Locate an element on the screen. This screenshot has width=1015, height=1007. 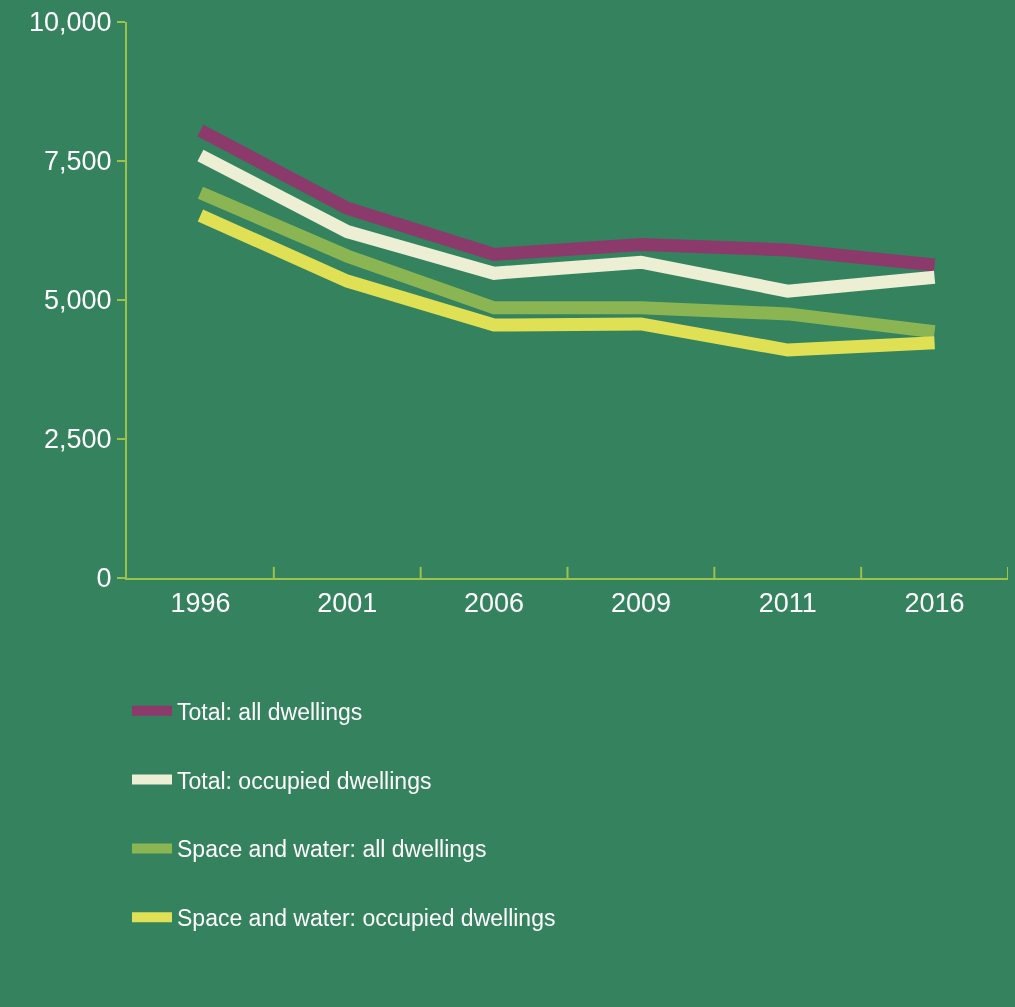
legend-label: Total: all dwellings is located at coordinates (270, 711).